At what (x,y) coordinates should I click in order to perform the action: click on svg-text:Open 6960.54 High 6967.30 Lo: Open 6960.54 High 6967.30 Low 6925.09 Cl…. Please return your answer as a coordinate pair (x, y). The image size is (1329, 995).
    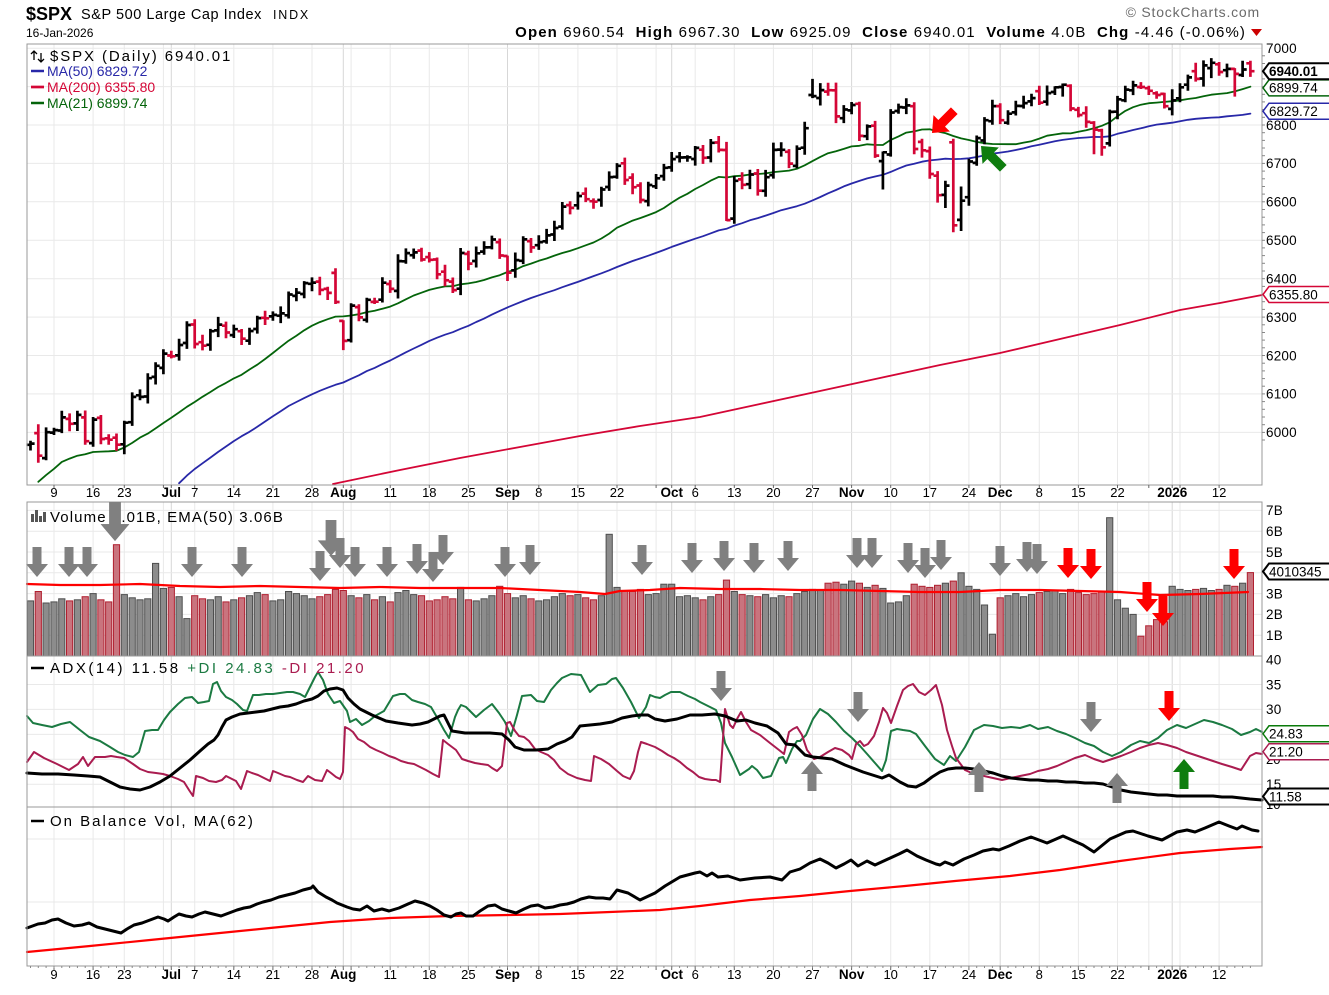
    Looking at the image, I should click on (880, 32).